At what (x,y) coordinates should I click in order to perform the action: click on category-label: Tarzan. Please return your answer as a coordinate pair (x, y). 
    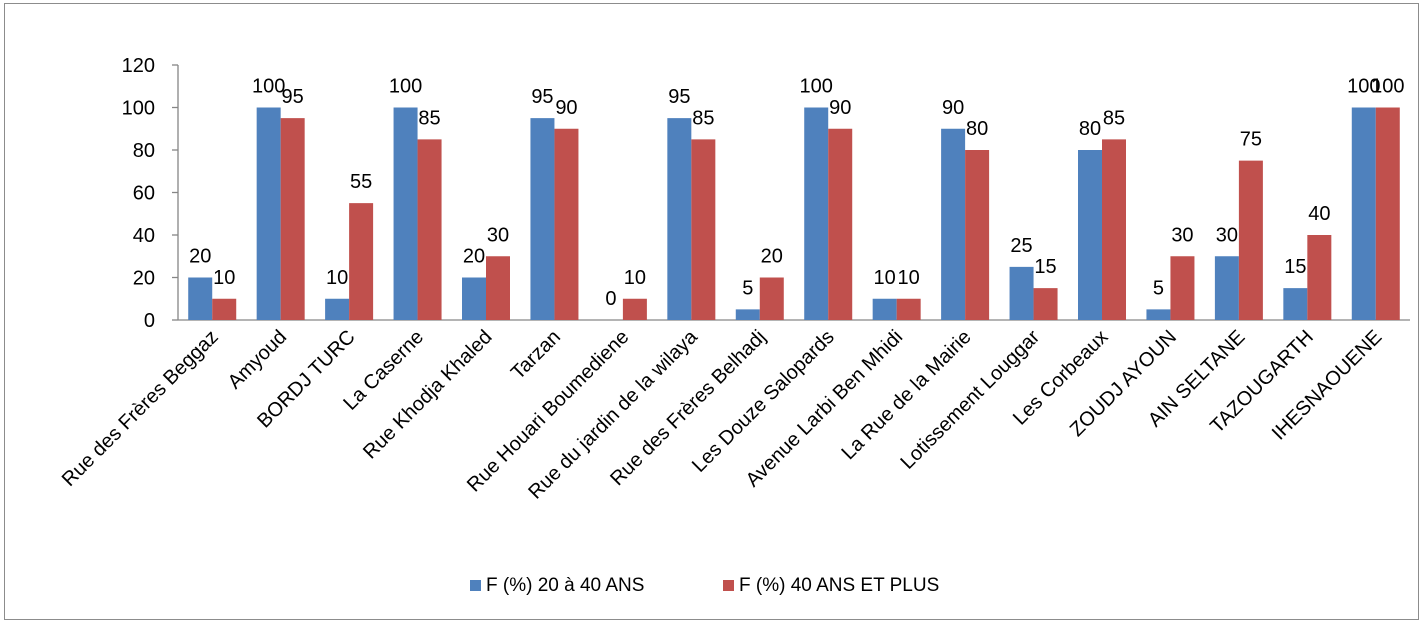
    Looking at the image, I should click on (536, 355).